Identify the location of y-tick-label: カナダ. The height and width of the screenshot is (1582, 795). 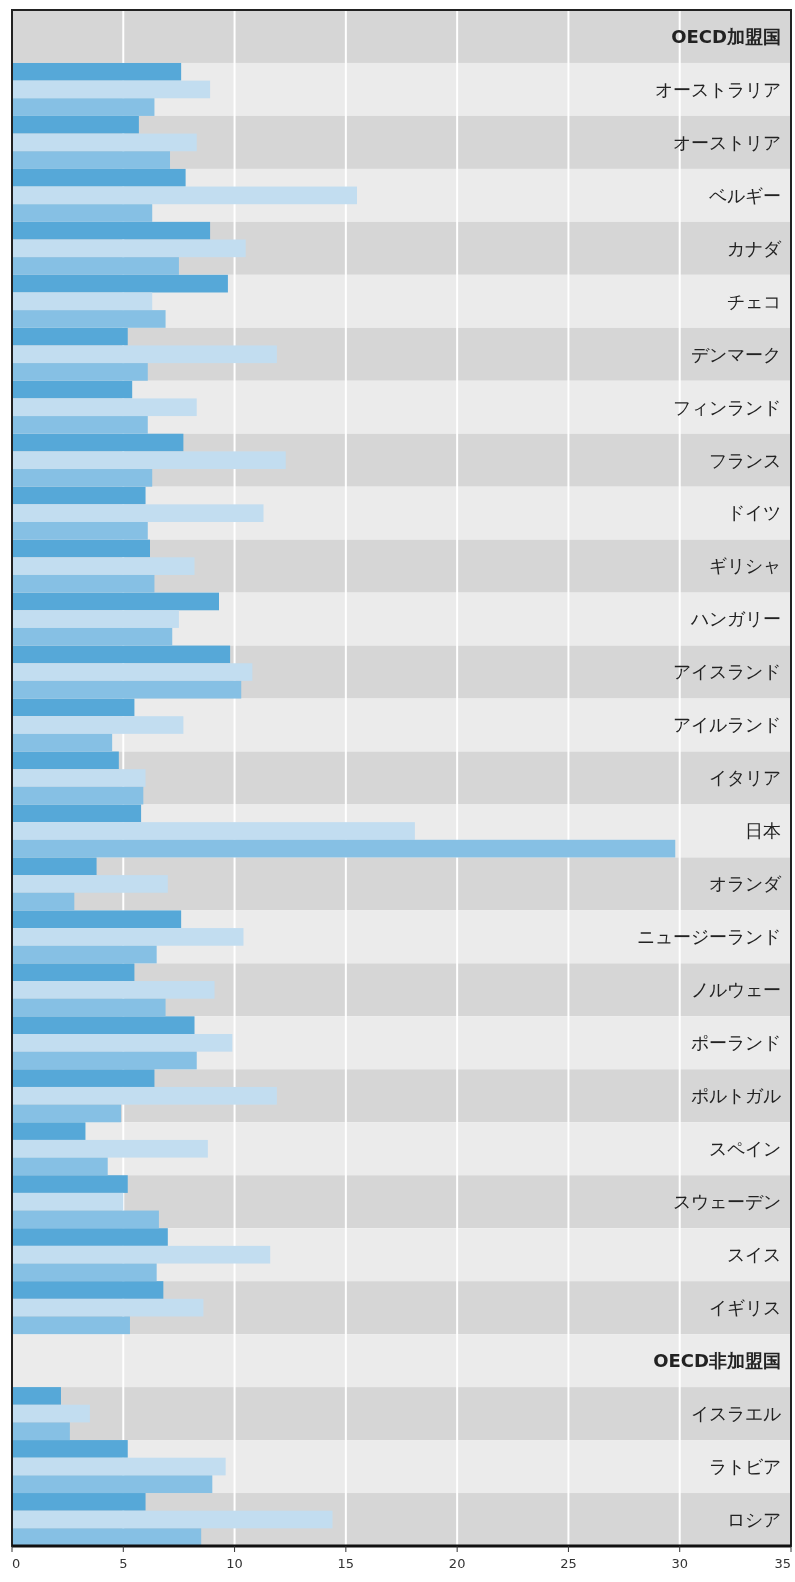
(754, 248).